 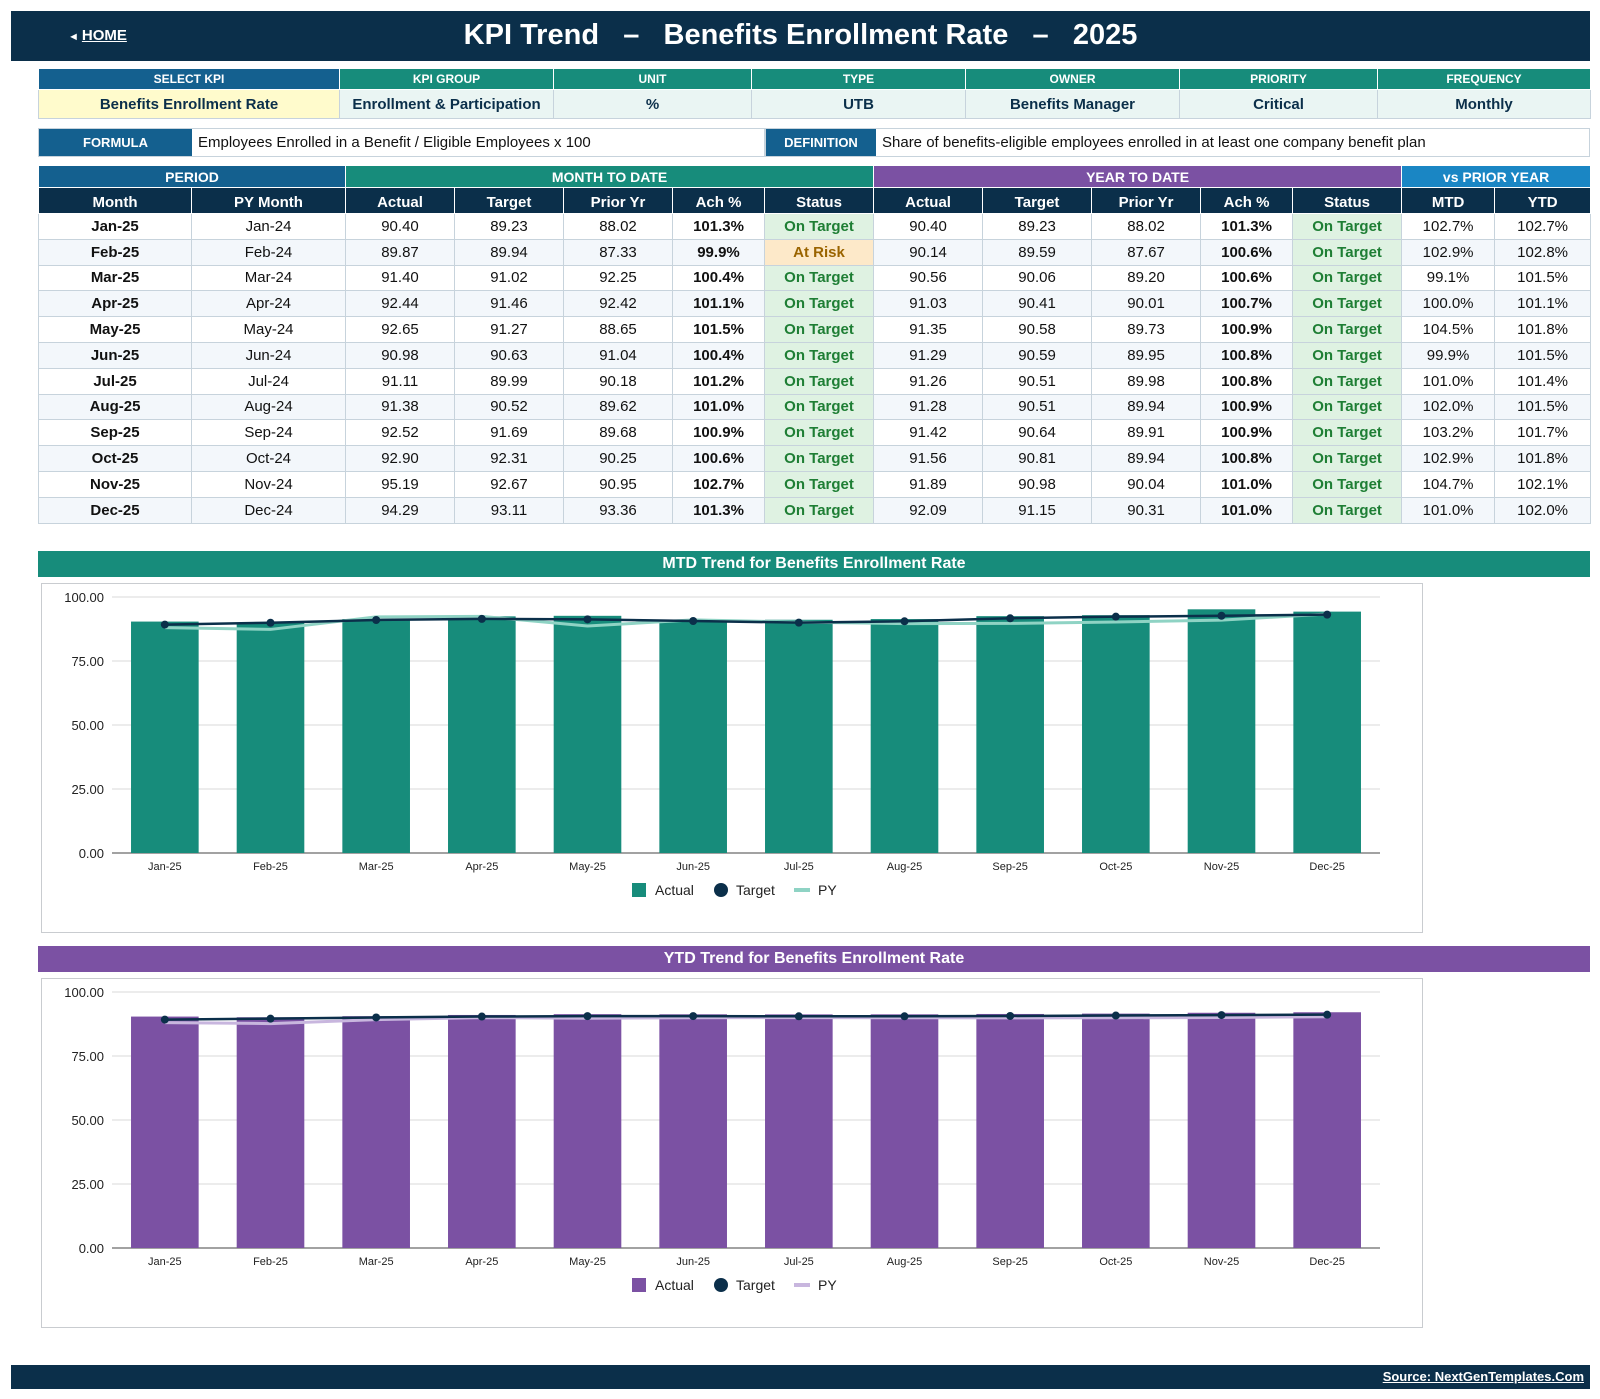 What do you see at coordinates (400, 510) in the screenshot?
I see `table-cell: 94.29` at bounding box center [400, 510].